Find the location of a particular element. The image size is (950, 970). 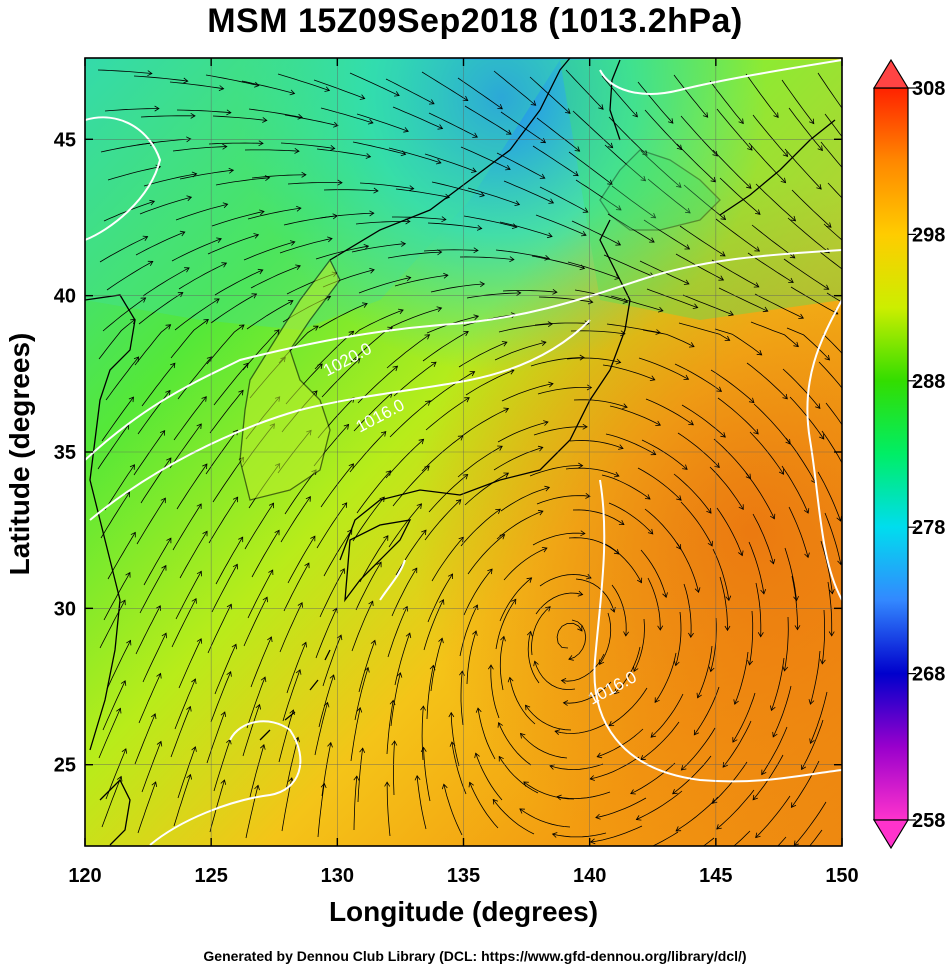

colorbar-tick-label: 278 is located at coordinates (928, 528).